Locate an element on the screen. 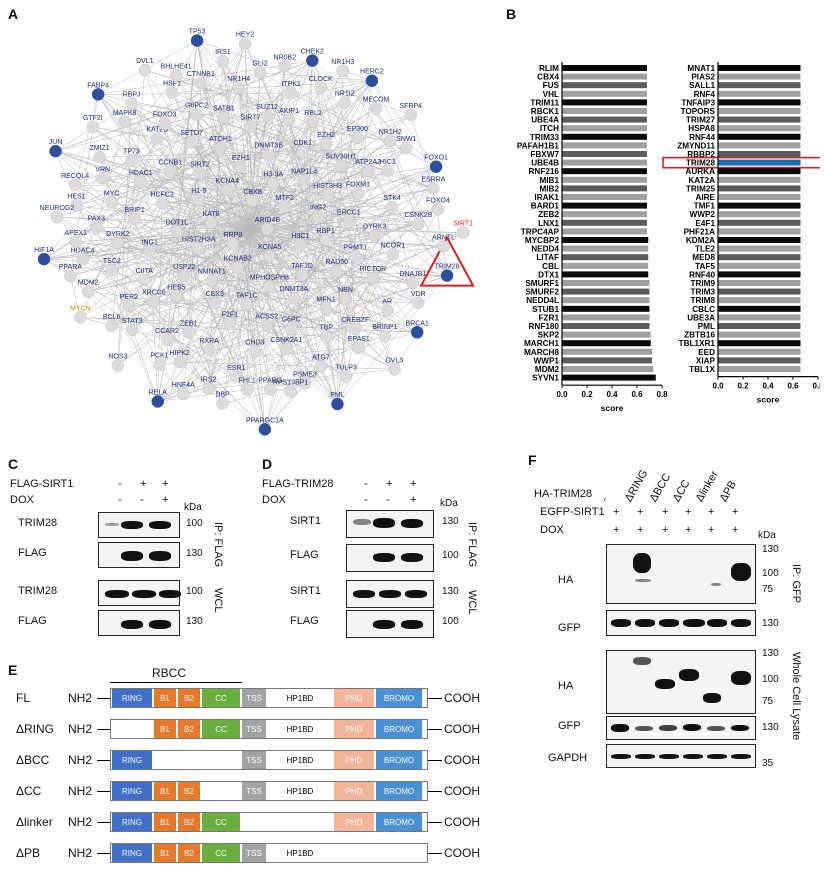 The width and height of the screenshot is (824, 872). network-node-label: NMNAT1 is located at coordinates (212, 272).